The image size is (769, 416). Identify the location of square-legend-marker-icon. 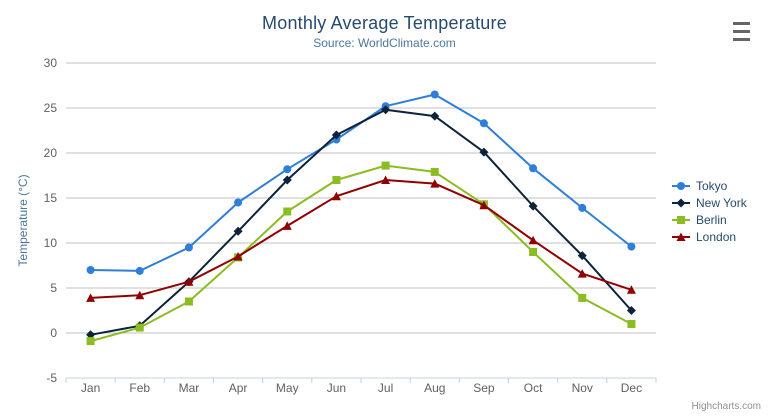
(681, 219).